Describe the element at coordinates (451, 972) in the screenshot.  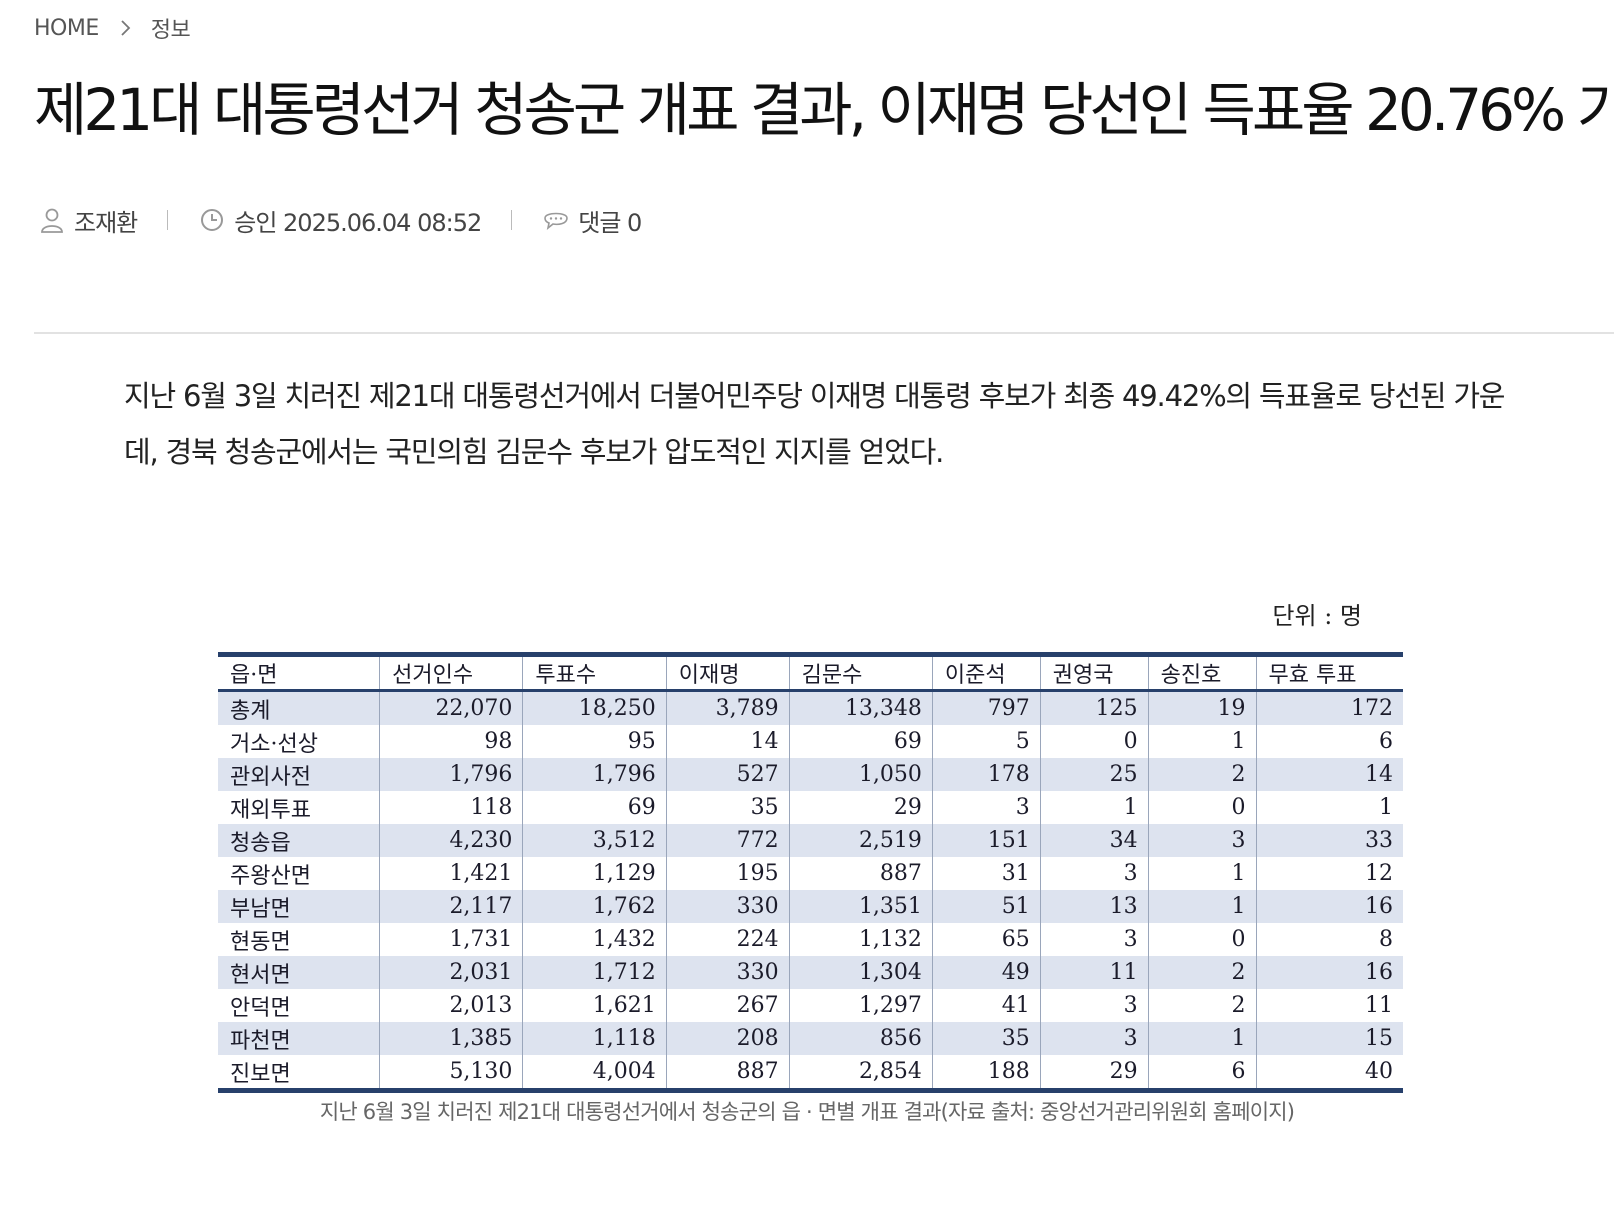
I see `value-cell: 2,031` at that location.